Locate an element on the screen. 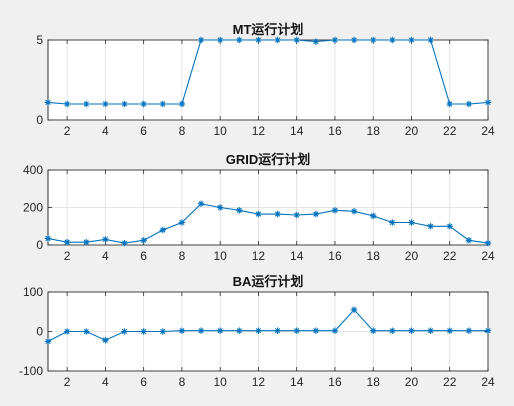  chart-title: GRID运行计划 is located at coordinates (268, 159).